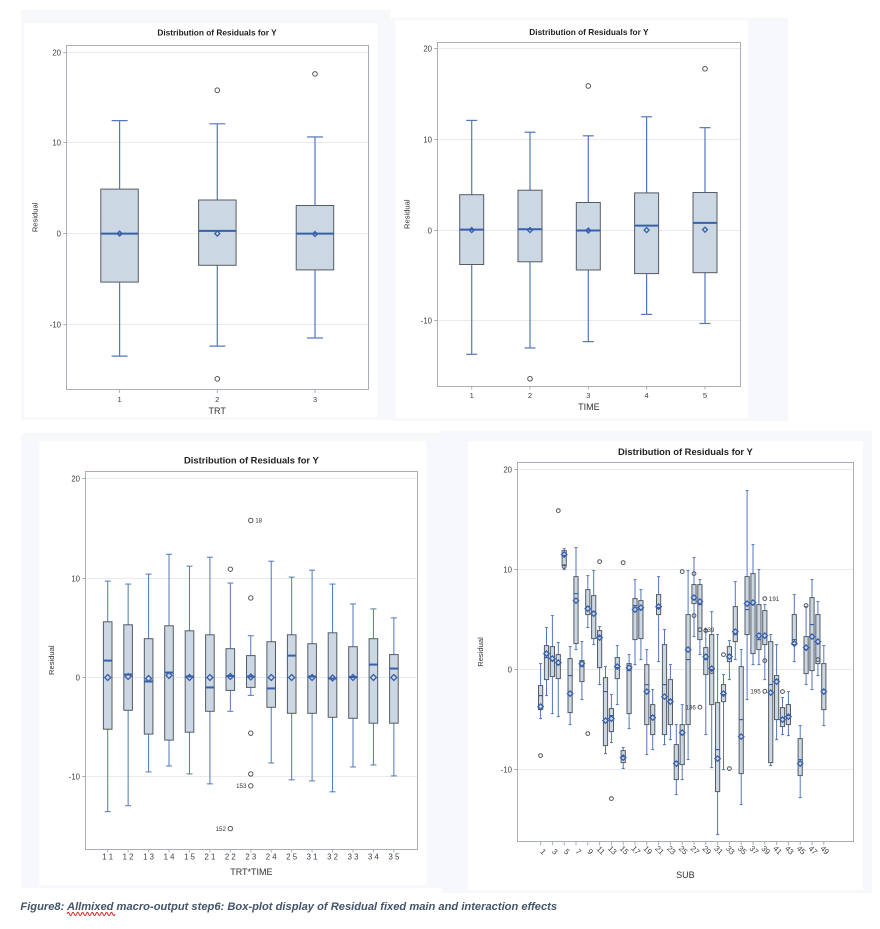  I want to click on svg-text: 1 2, so click(128, 857).